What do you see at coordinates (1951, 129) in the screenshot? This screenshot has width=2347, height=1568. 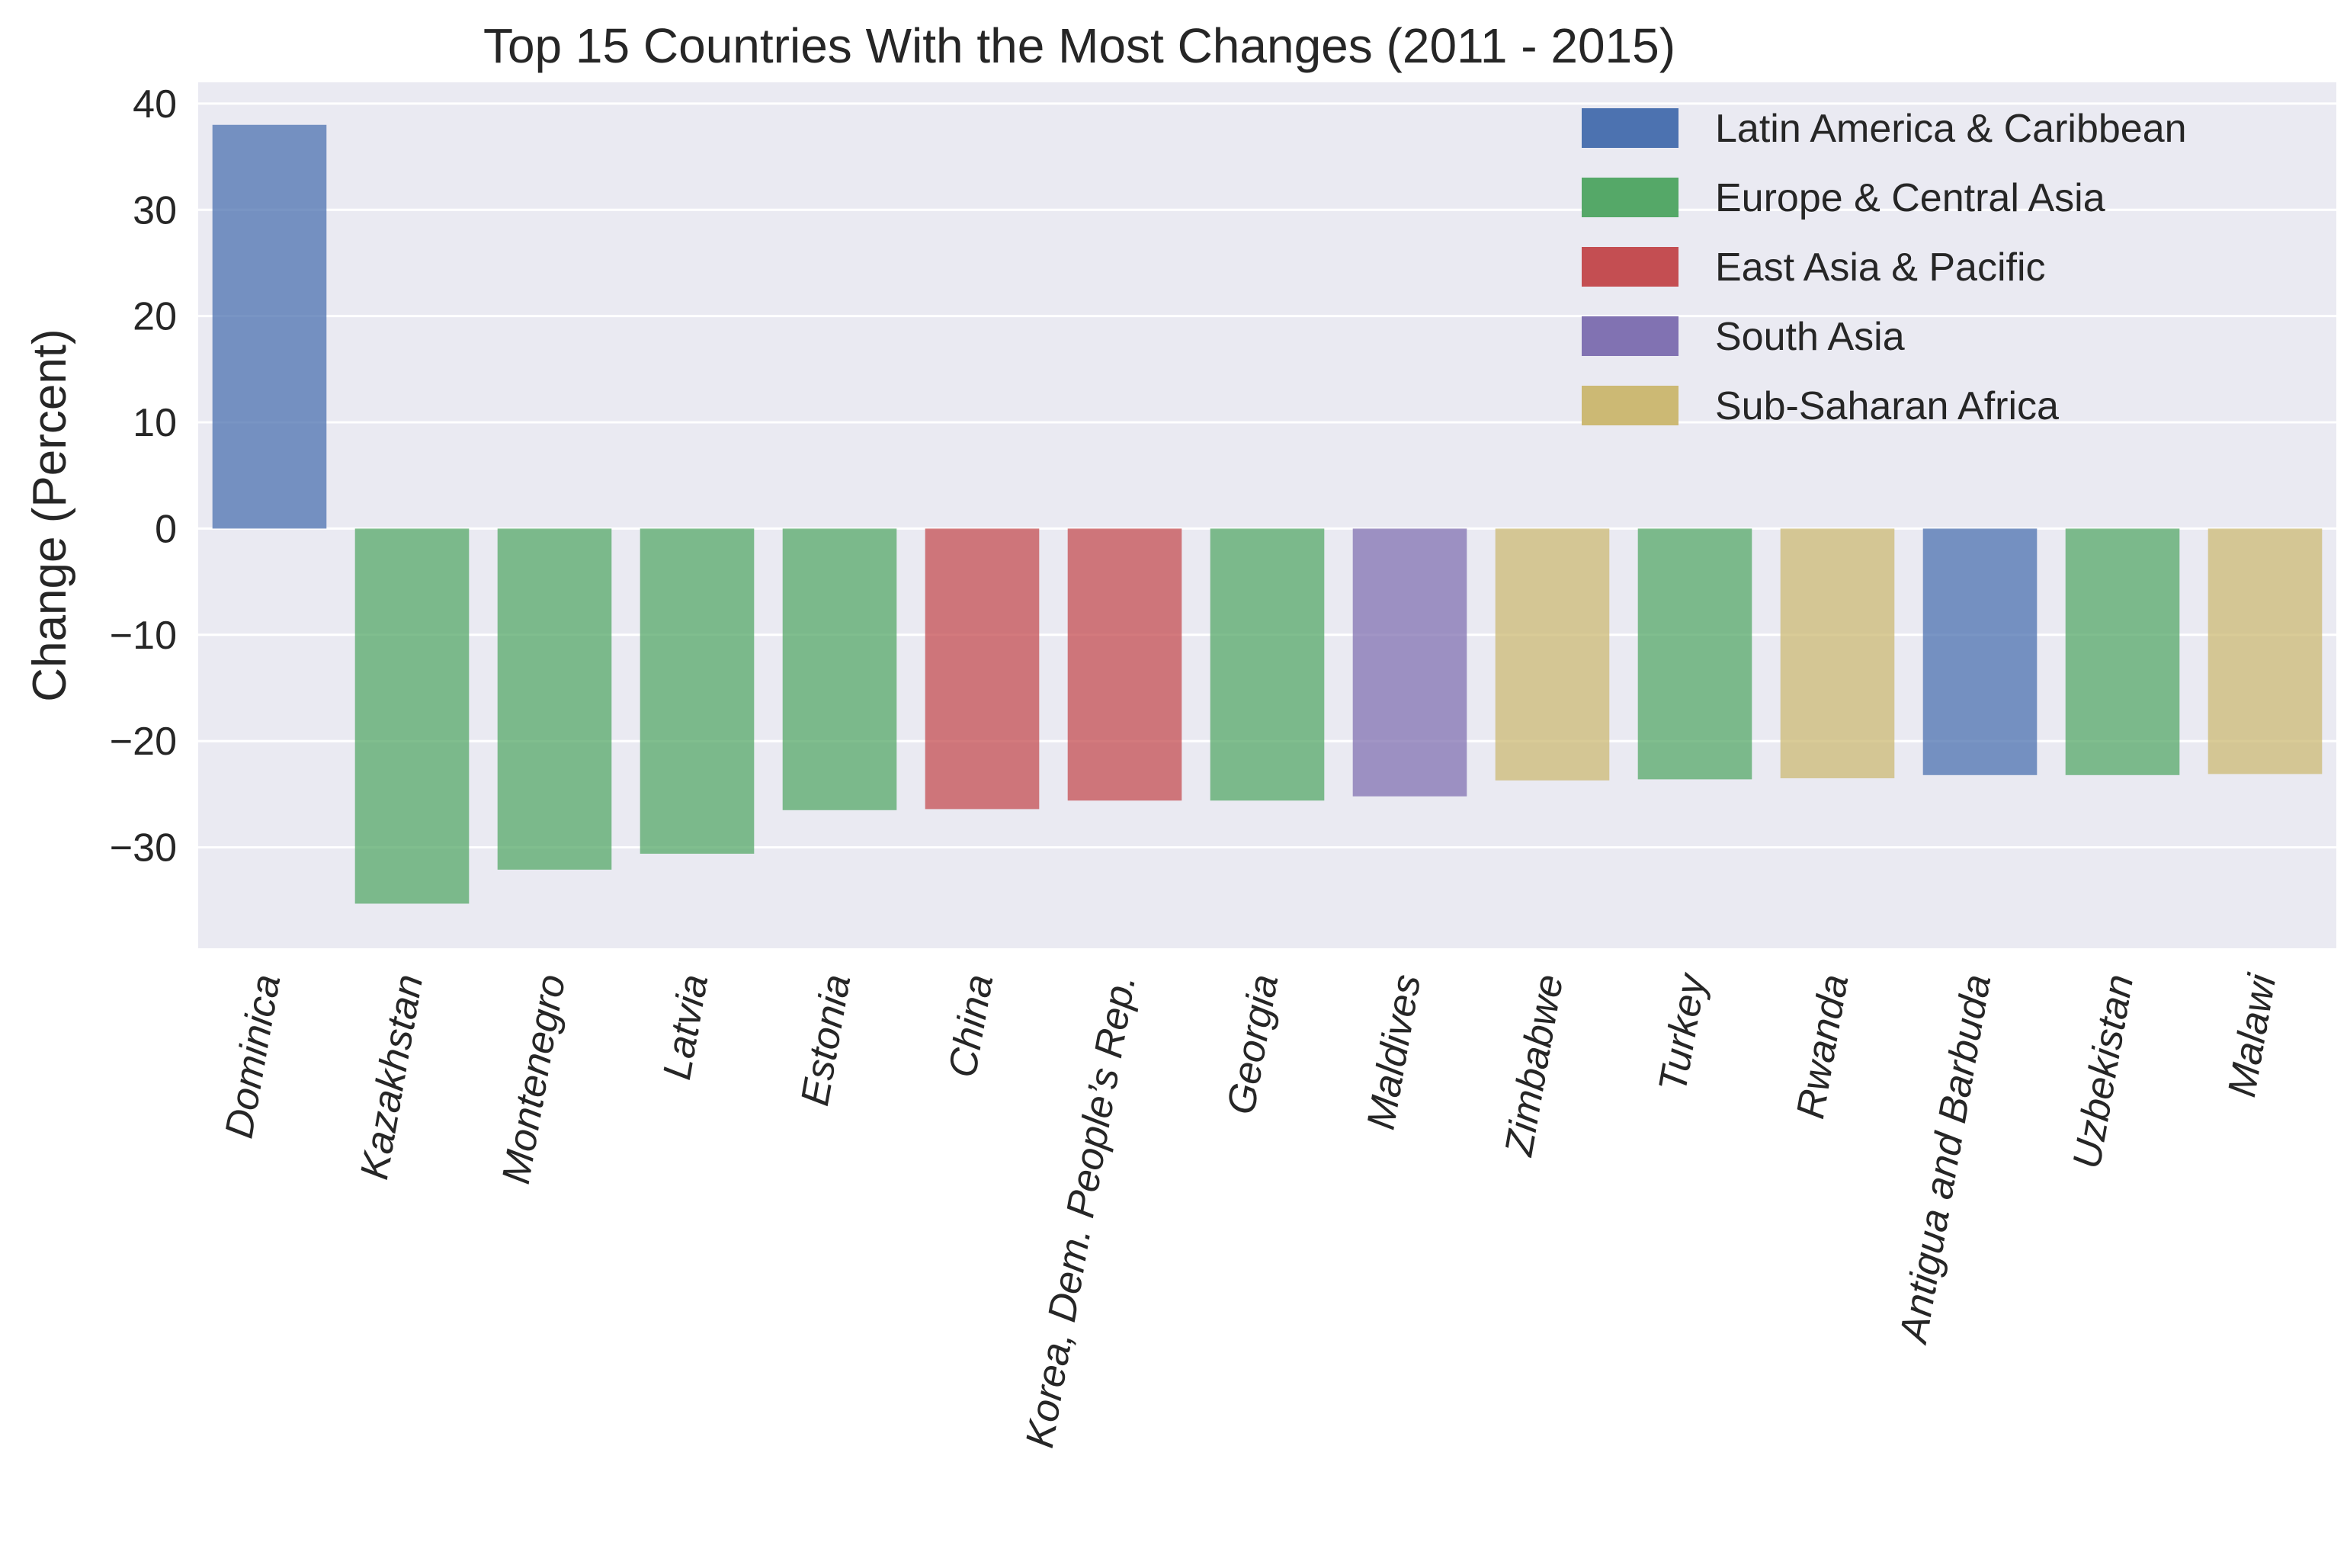 I see `legend-label: Latin America & Caribbean` at bounding box center [1951, 129].